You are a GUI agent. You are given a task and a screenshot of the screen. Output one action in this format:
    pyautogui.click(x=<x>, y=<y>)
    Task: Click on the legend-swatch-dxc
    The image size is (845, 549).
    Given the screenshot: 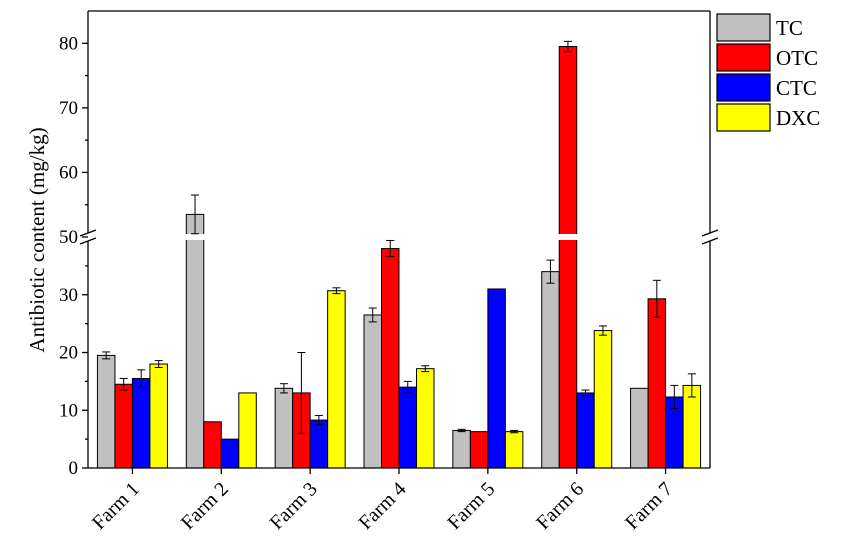 What is the action you would take?
    pyautogui.click(x=743, y=117)
    